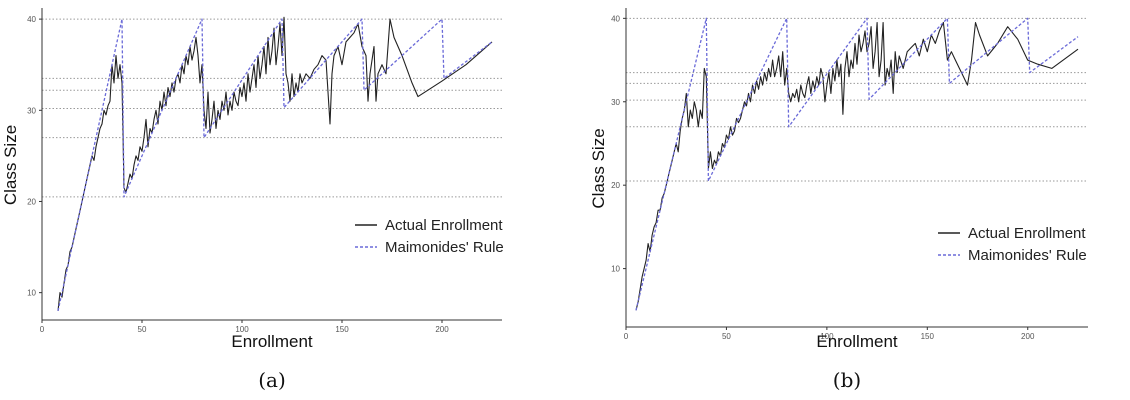 This screenshot has width=1130, height=400. I want to click on figure-caption: (a), so click(272, 380).